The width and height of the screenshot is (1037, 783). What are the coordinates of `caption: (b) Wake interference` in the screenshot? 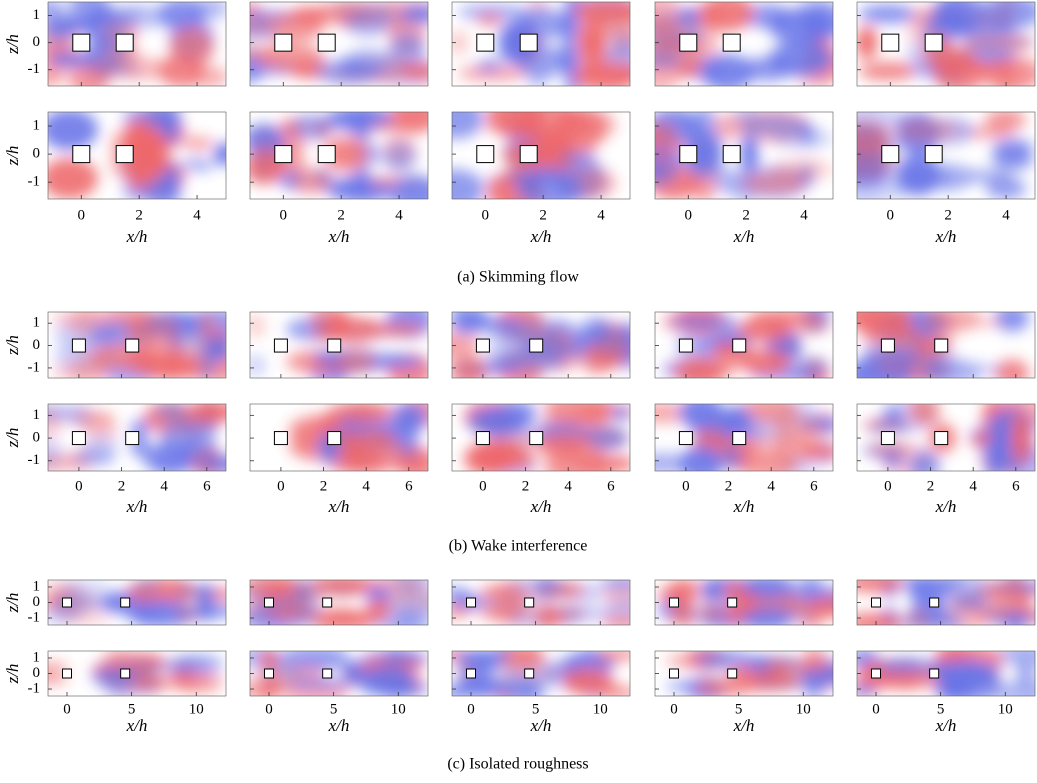 It's located at (518, 546).